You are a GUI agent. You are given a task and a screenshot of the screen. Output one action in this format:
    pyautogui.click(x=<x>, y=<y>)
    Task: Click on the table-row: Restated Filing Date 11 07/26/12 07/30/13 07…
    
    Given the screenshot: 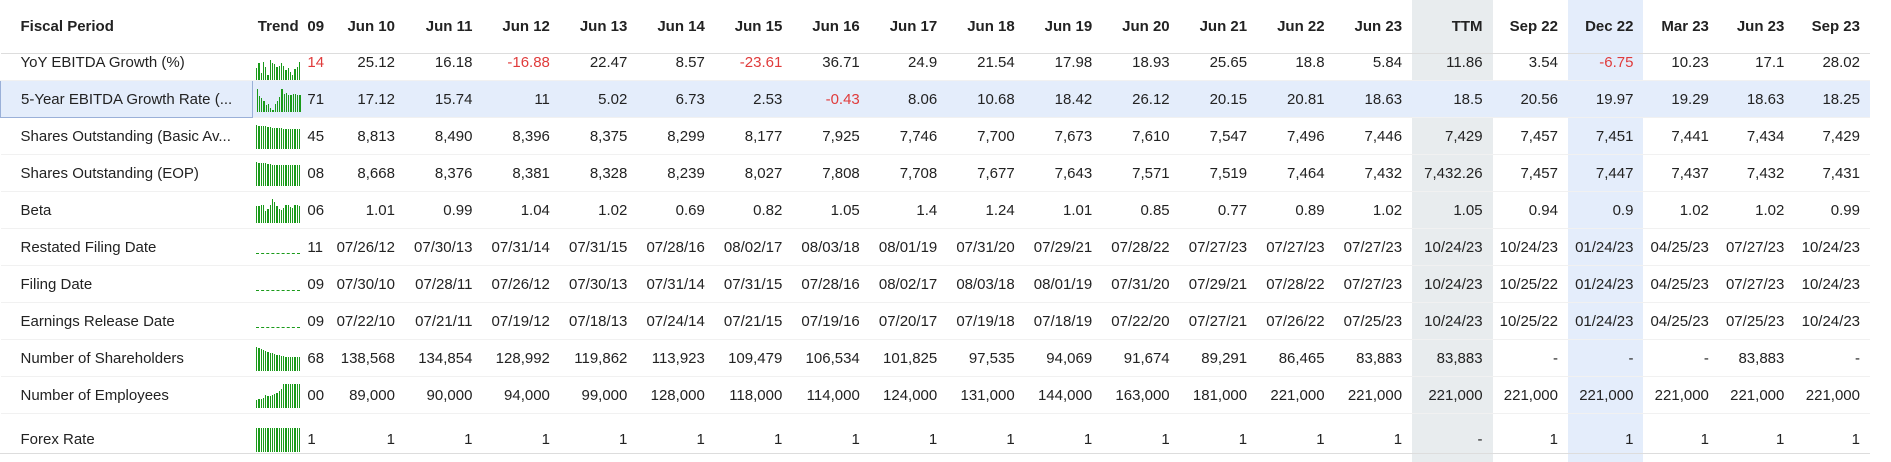 What is the action you would take?
    pyautogui.click(x=935, y=247)
    